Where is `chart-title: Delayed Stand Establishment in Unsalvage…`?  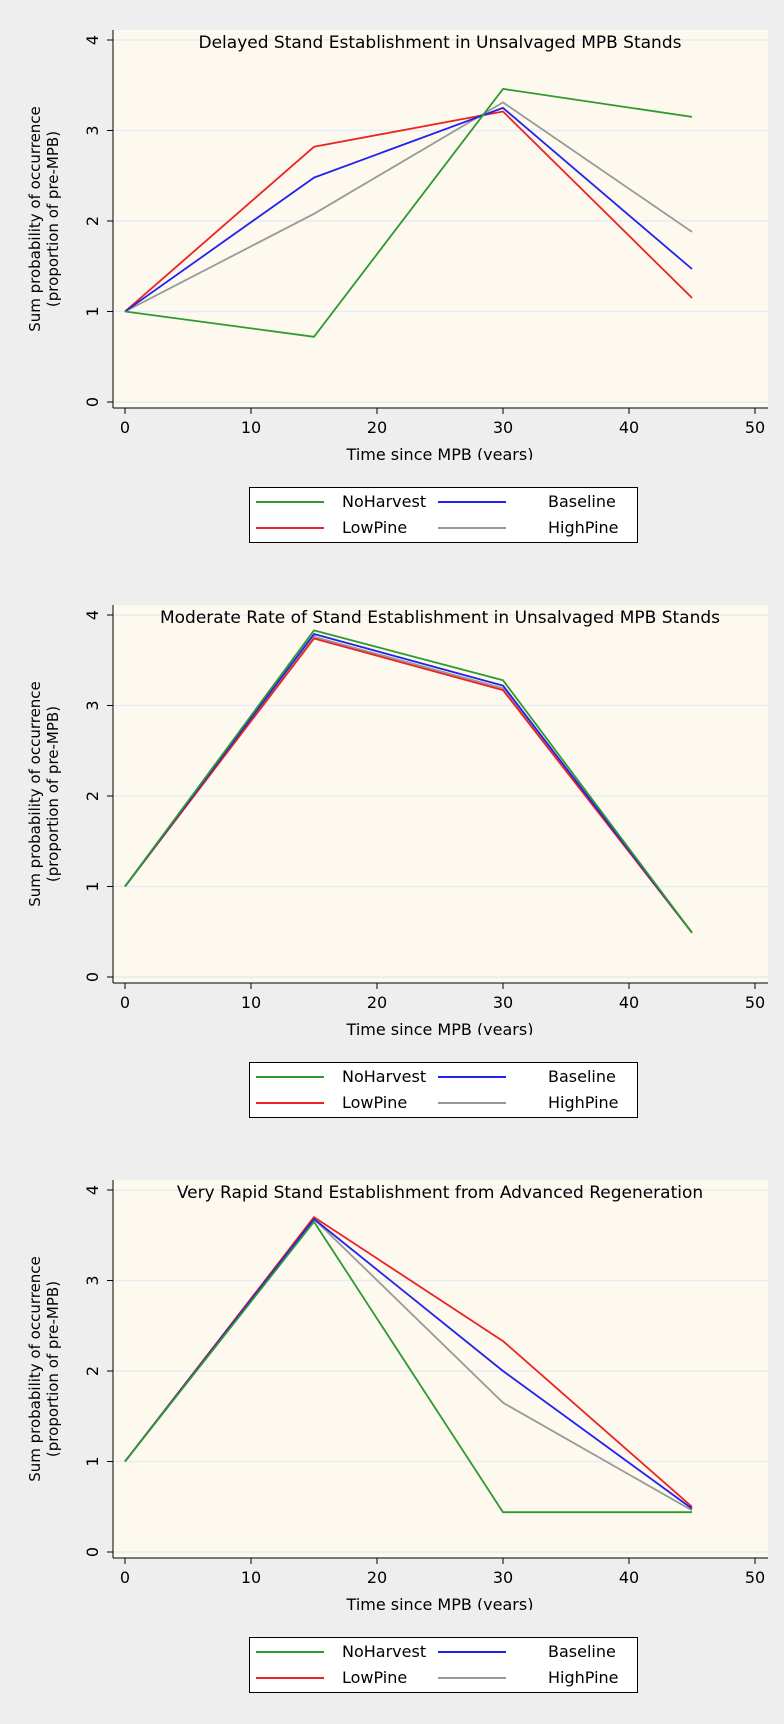 chart-title: Delayed Stand Establishment in Unsalvage… is located at coordinates (440, 43).